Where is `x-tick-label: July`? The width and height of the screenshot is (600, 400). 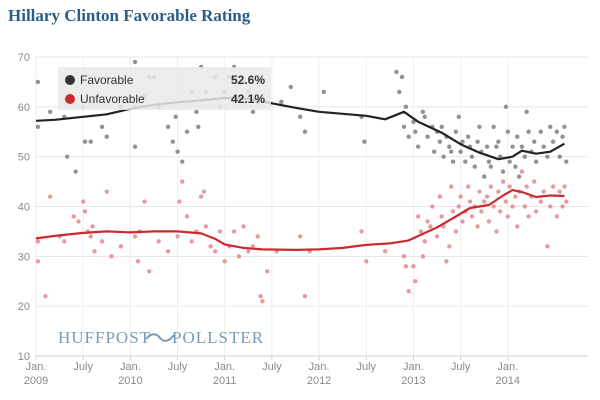 x-tick-label: July is located at coordinates (366, 367).